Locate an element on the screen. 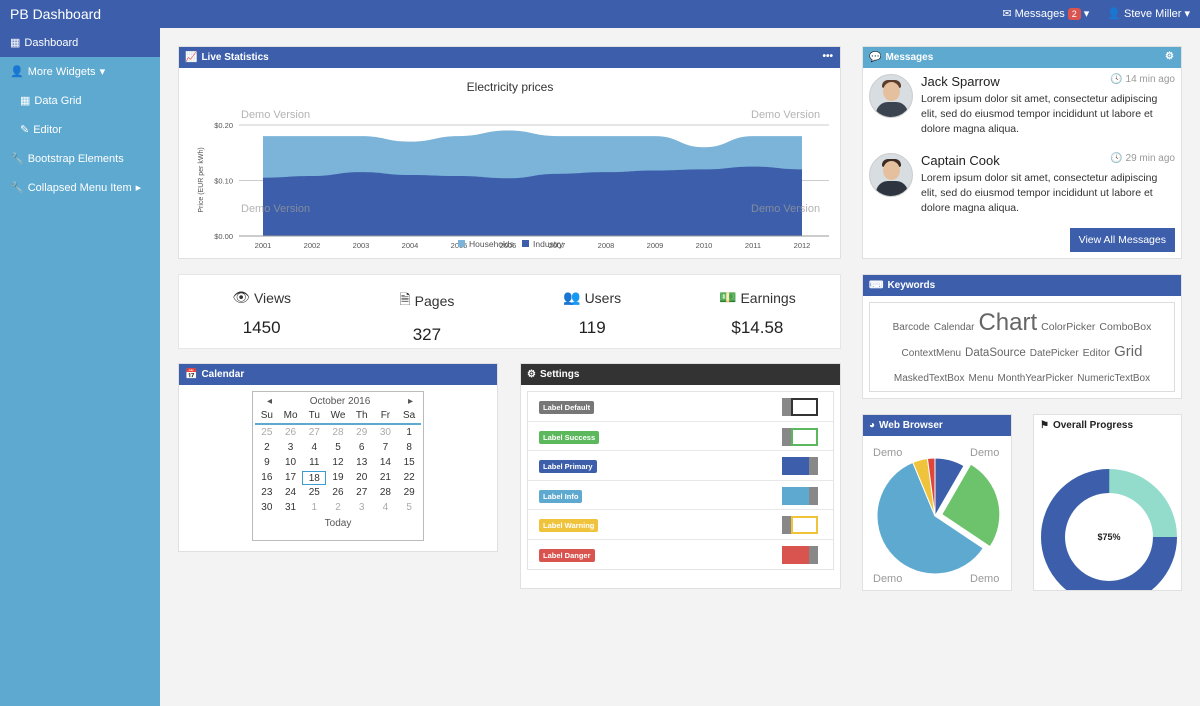 This screenshot has width=1200, height=706. messages-dropdown: ✉ Messages 2 ▾ is located at coordinates (1045, 13).